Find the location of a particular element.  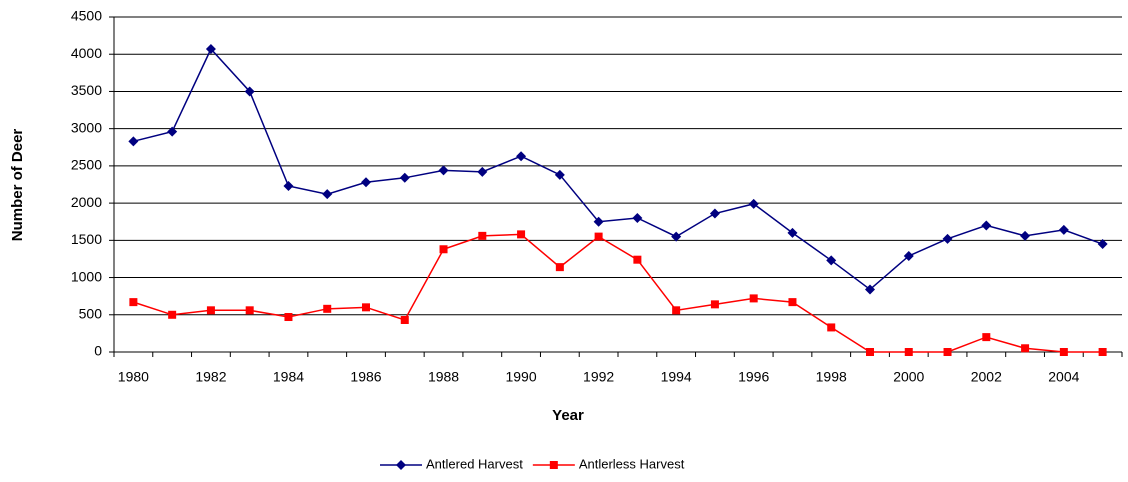

y-tick-label: 0 is located at coordinates (98, 351).